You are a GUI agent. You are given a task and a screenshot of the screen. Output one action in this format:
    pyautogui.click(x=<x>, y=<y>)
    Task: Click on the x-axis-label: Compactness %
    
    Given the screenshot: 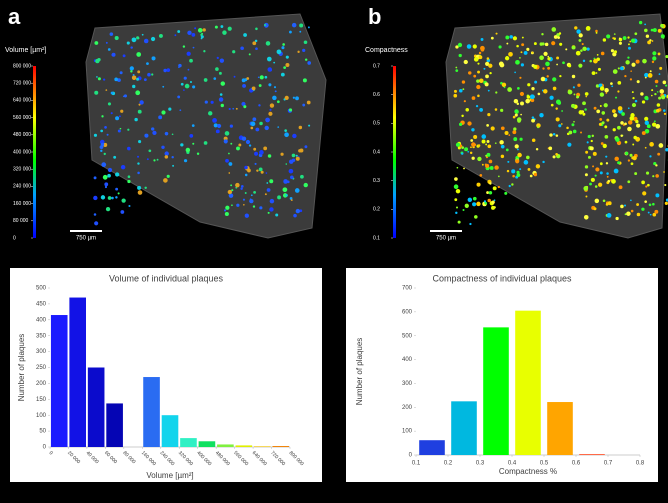 What is the action you would take?
    pyautogui.click(x=528, y=471)
    